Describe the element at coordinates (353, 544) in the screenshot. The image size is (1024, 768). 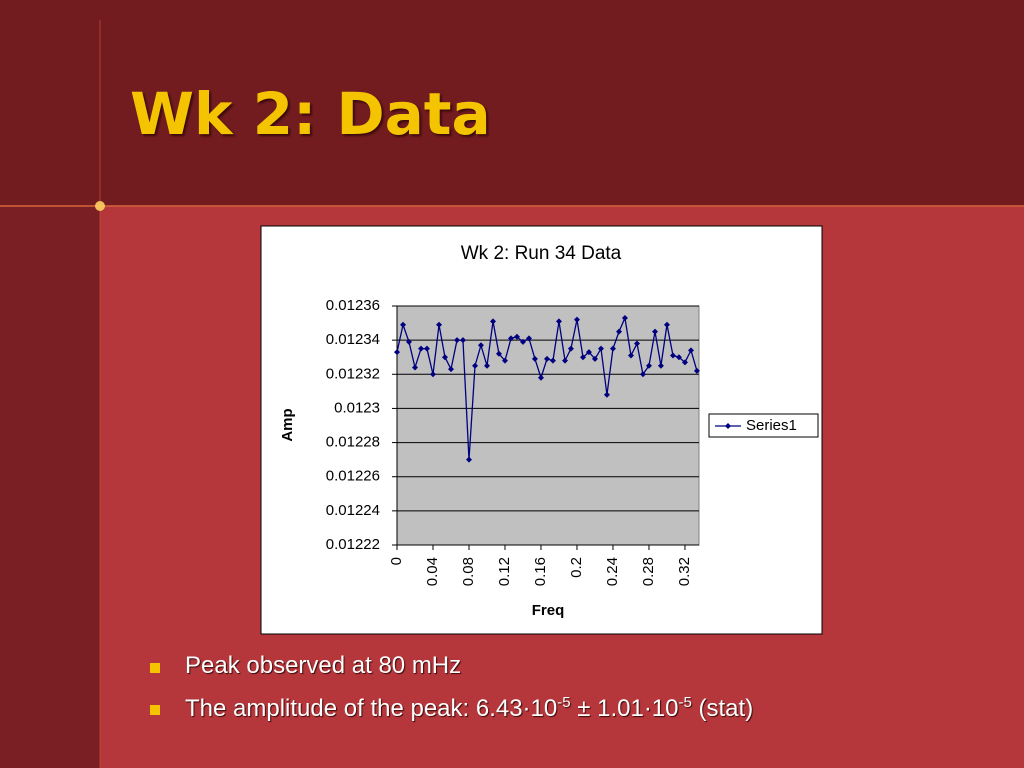
I see `y-tick-label: 0.01222` at that location.